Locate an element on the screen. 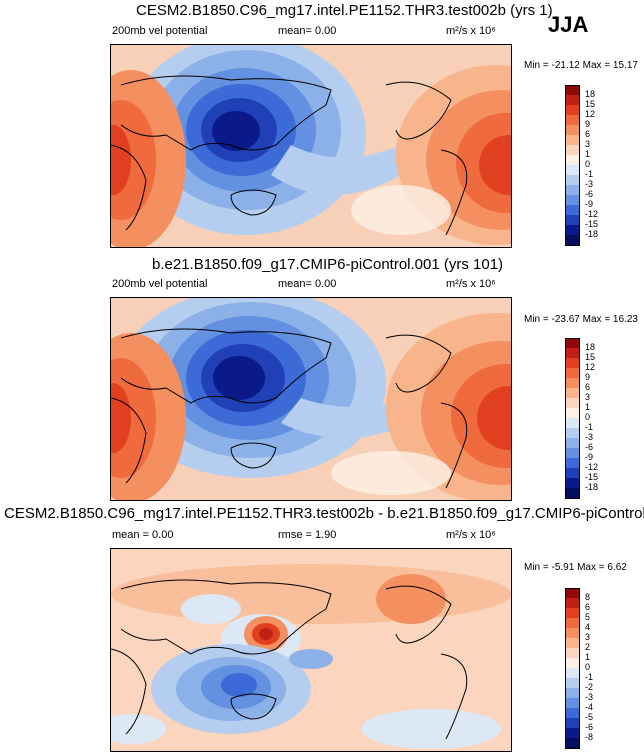 Image resolution: width=644 pixels, height=754 pixels. colorbar-tick-label: 2 is located at coordinates (588, 647).